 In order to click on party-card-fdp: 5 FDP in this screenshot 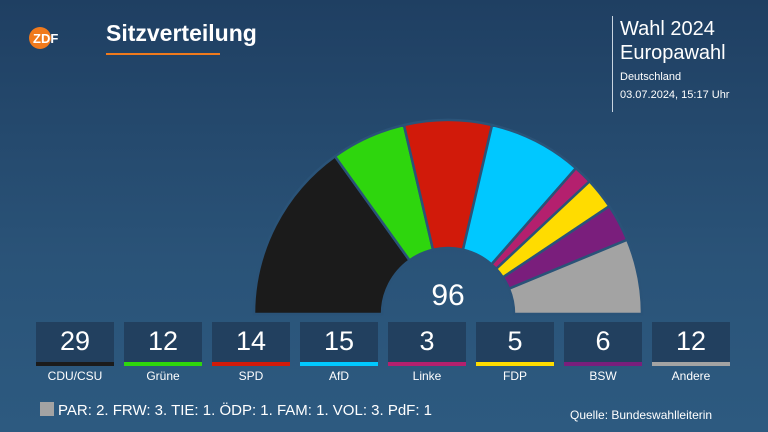, I will do `click(515, 352)`.